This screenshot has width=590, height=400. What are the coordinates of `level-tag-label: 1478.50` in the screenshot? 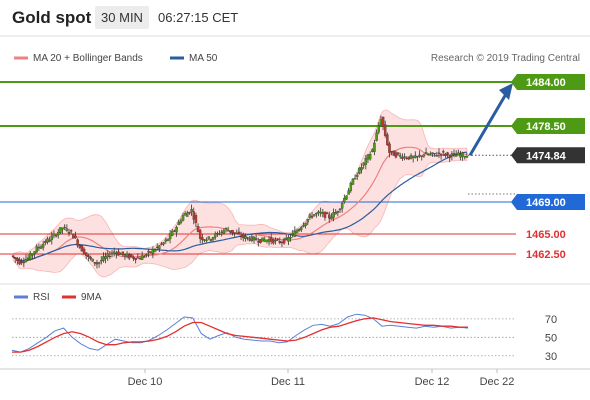 It's located at (546, 127).